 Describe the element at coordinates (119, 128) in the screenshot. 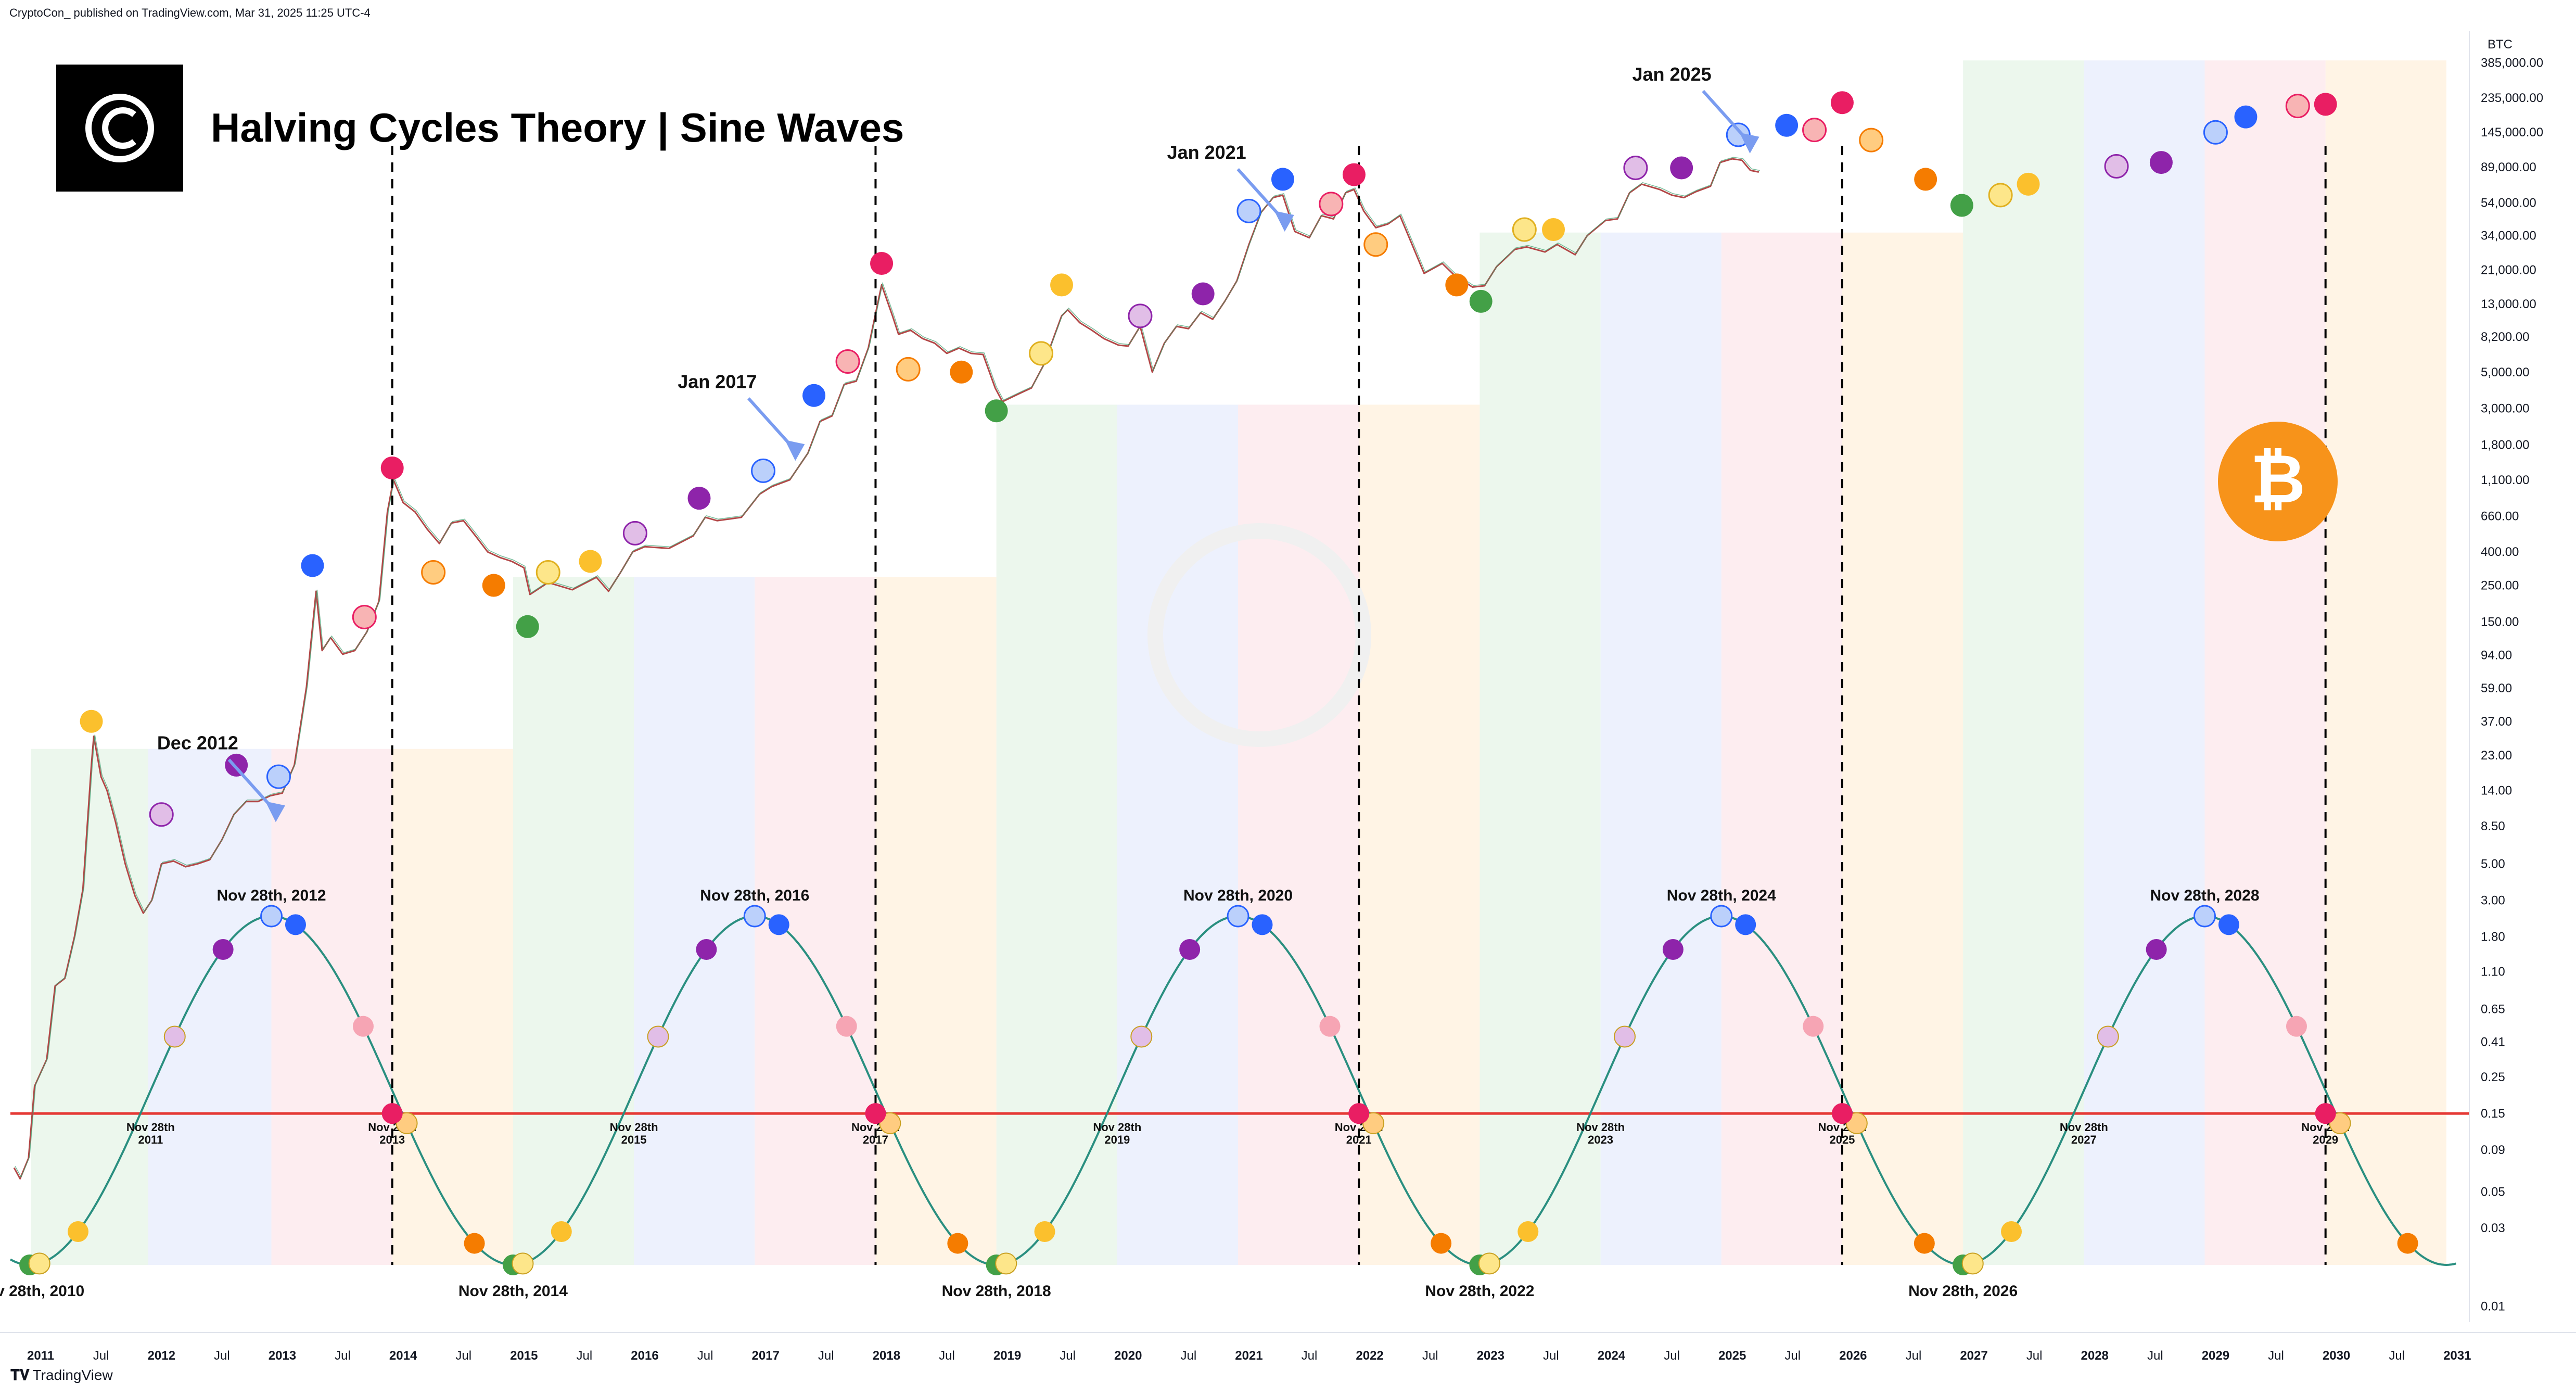

I see `logo-icon` at that location.